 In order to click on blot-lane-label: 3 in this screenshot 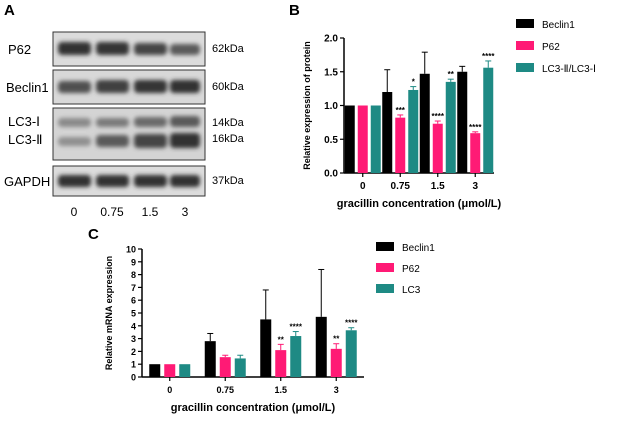, I will do `click(185, 212)`.